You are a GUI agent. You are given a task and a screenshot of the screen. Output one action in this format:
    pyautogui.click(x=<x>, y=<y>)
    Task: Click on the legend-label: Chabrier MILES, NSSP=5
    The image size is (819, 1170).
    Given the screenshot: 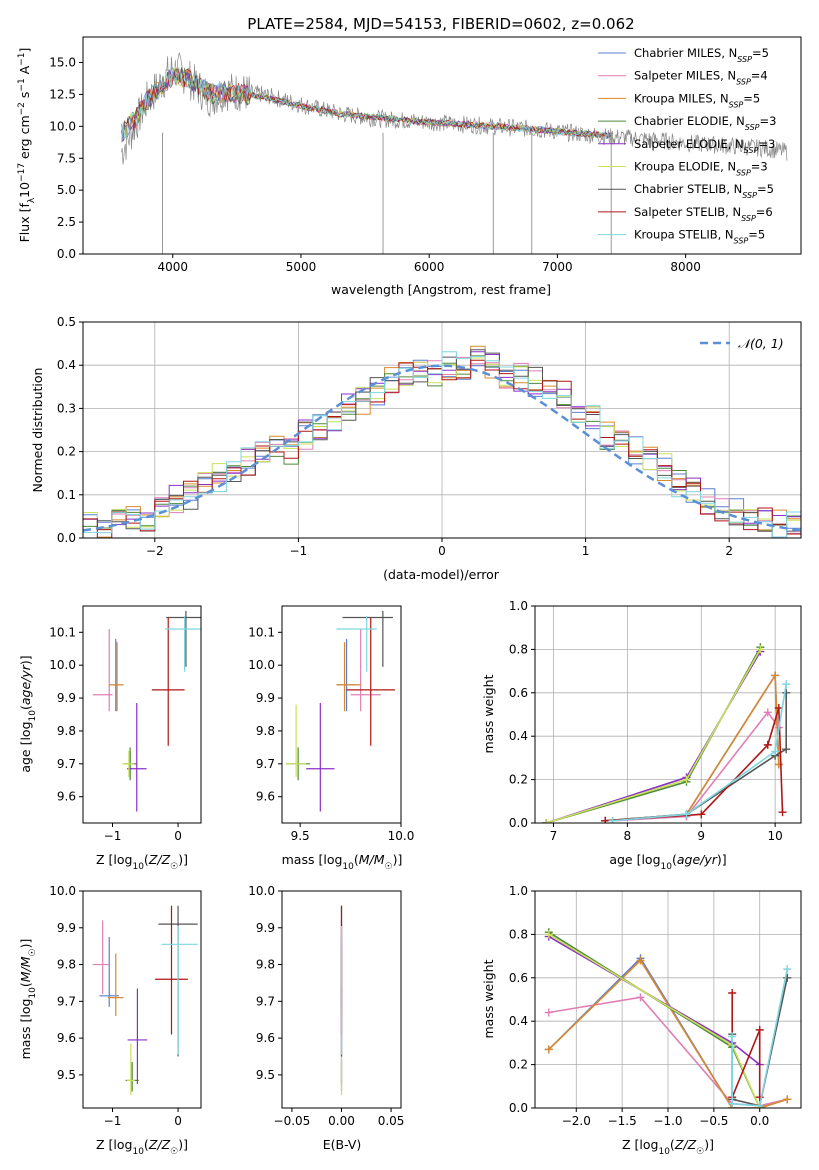 What is the action you would take?
    pyautogui.click(x=701, y=55)
    